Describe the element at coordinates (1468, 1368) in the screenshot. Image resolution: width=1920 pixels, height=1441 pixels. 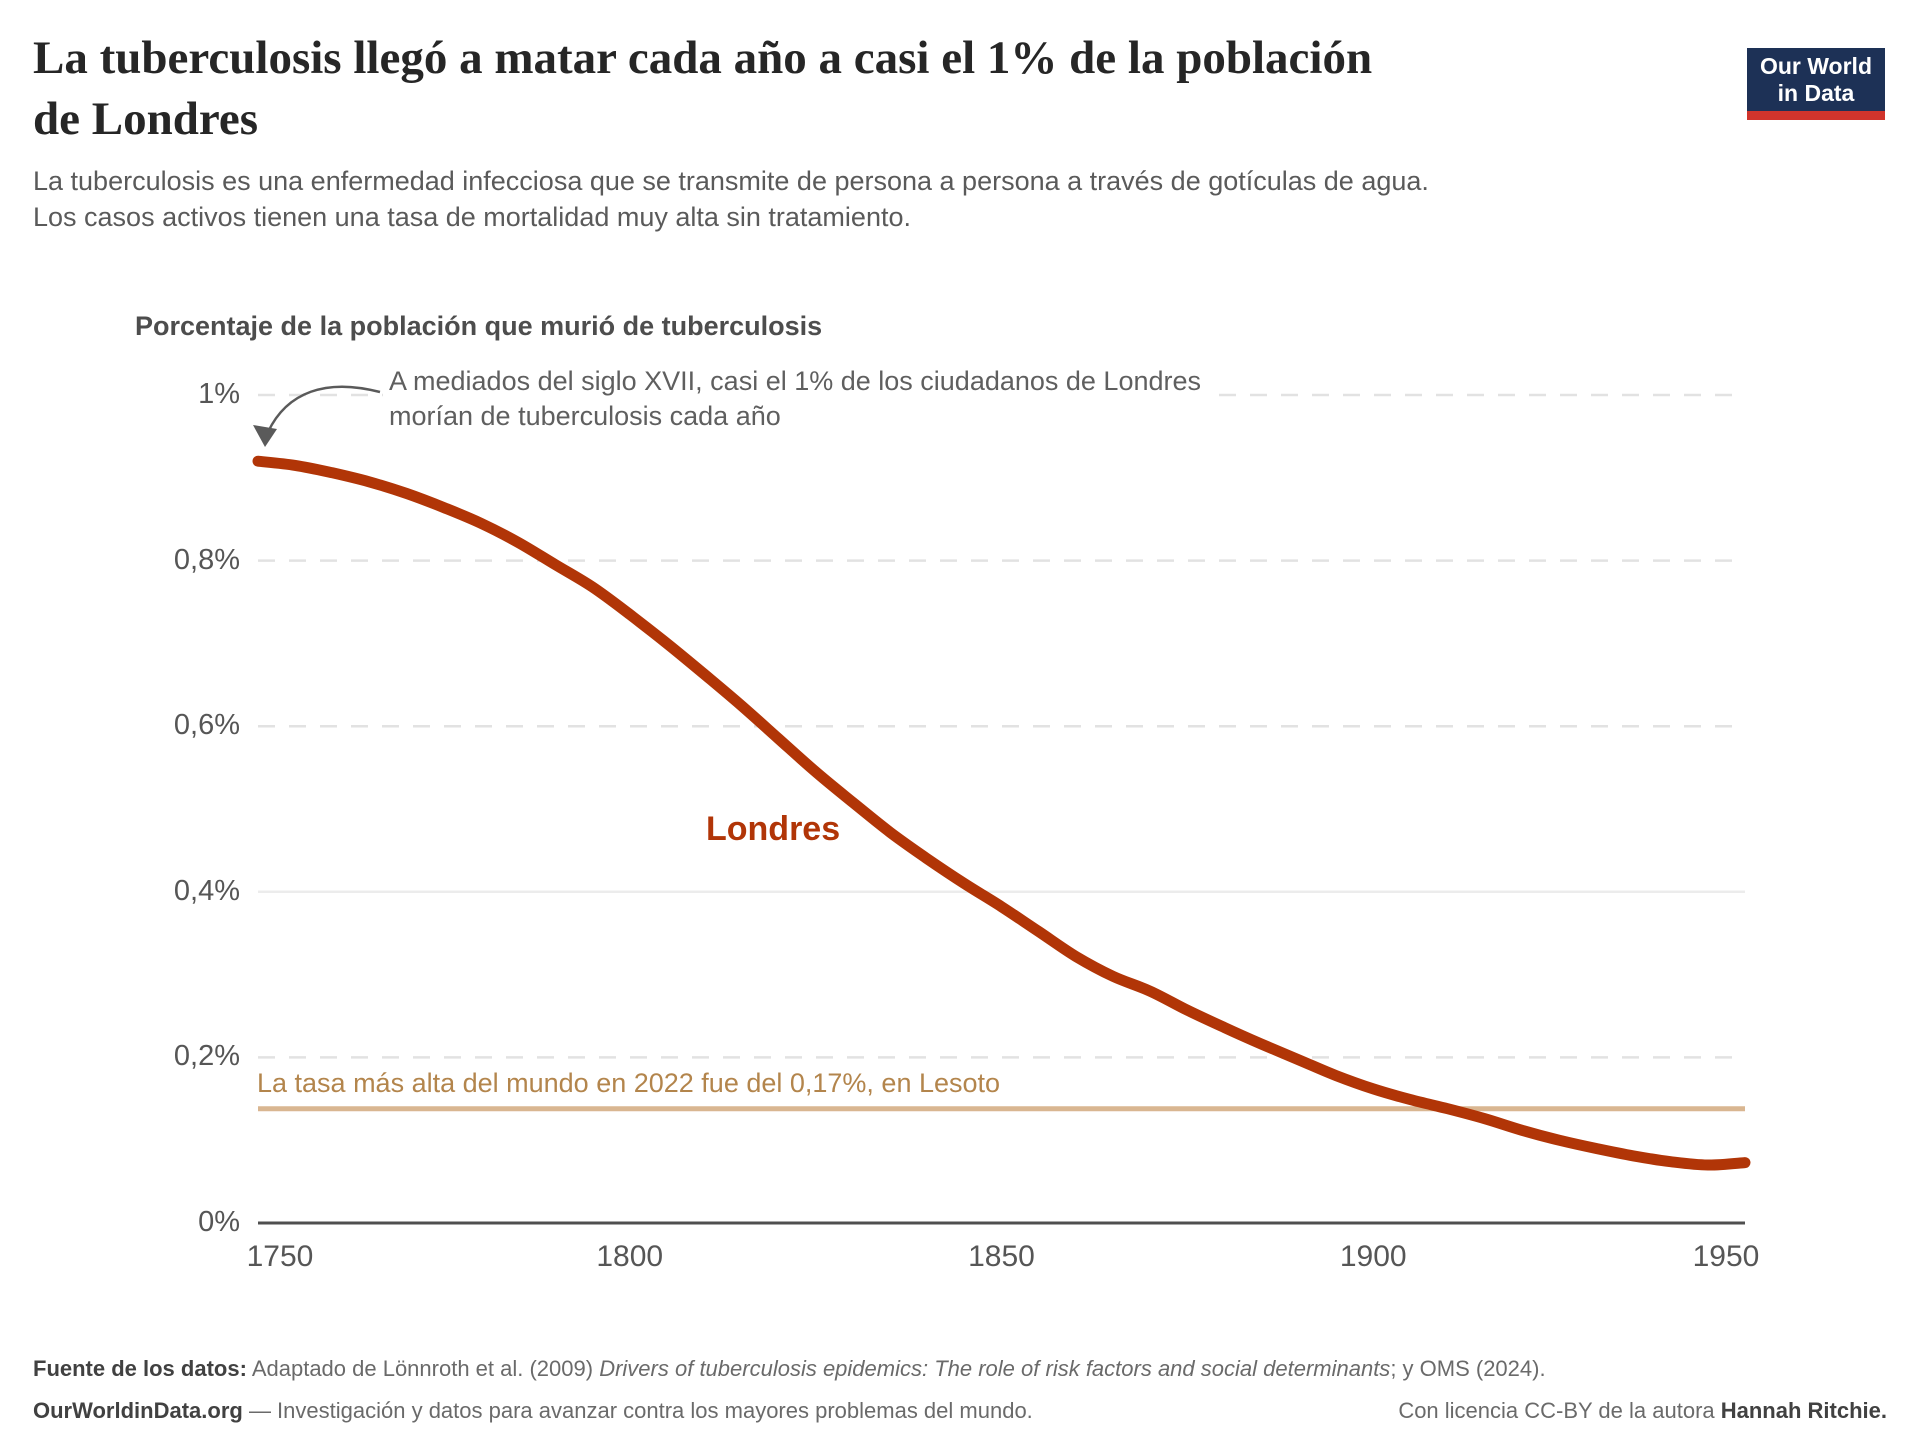
I see `footer-source-suffix: ; y OMS (2024).` at that location.